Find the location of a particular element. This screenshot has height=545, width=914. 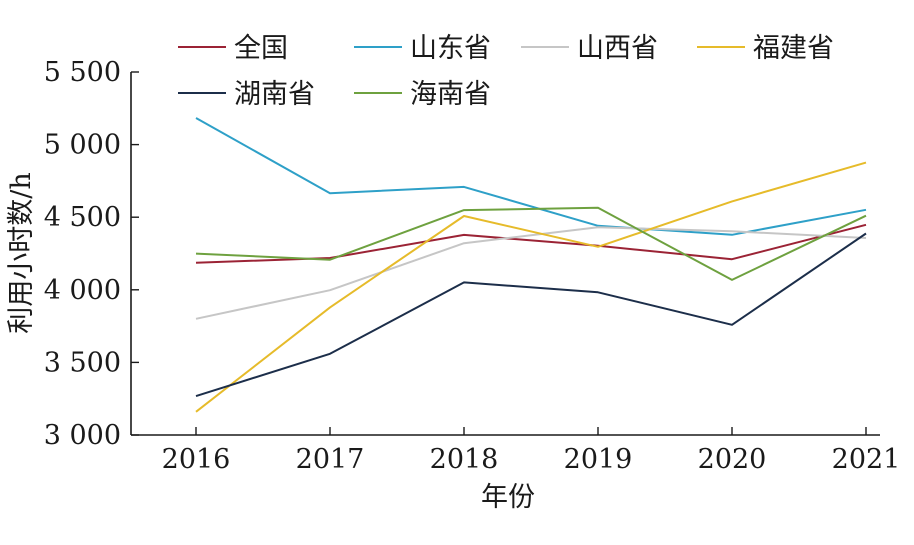

legend-label: 福建省 is located at coordinates (793, 48).